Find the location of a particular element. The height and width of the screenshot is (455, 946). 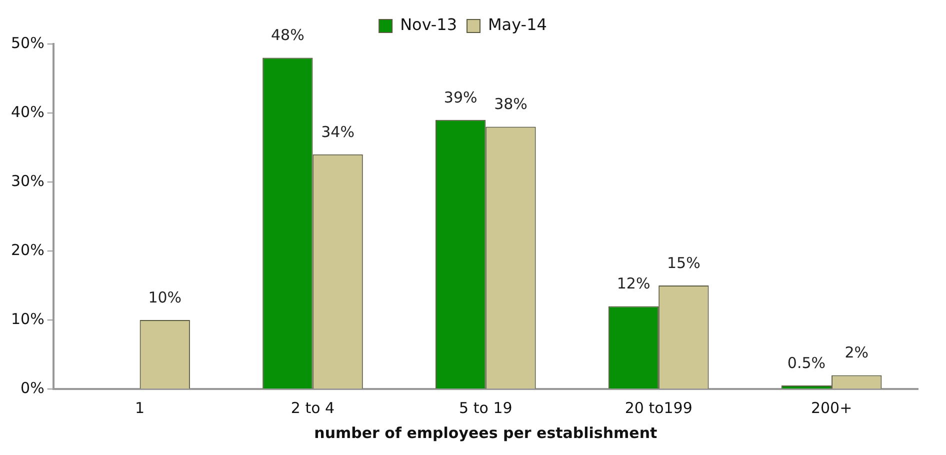

x-tick-label: 1 is located at coordinates (140, 407).